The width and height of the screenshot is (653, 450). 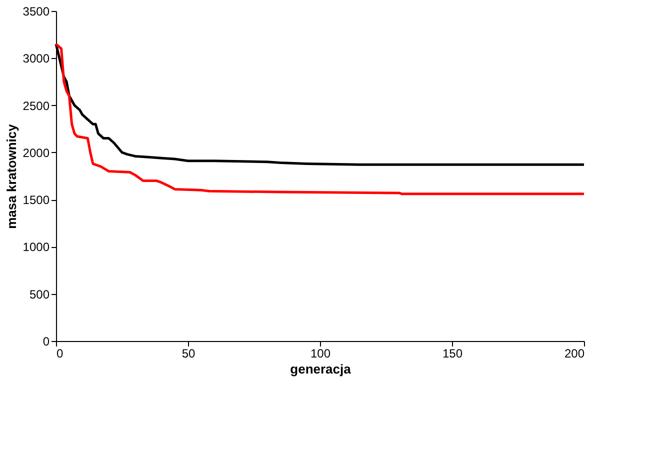 What do you see at coordinates (36, 247) in the screenshot?
I see `y-tick-label: 1000` at bounding box center [36, 247].